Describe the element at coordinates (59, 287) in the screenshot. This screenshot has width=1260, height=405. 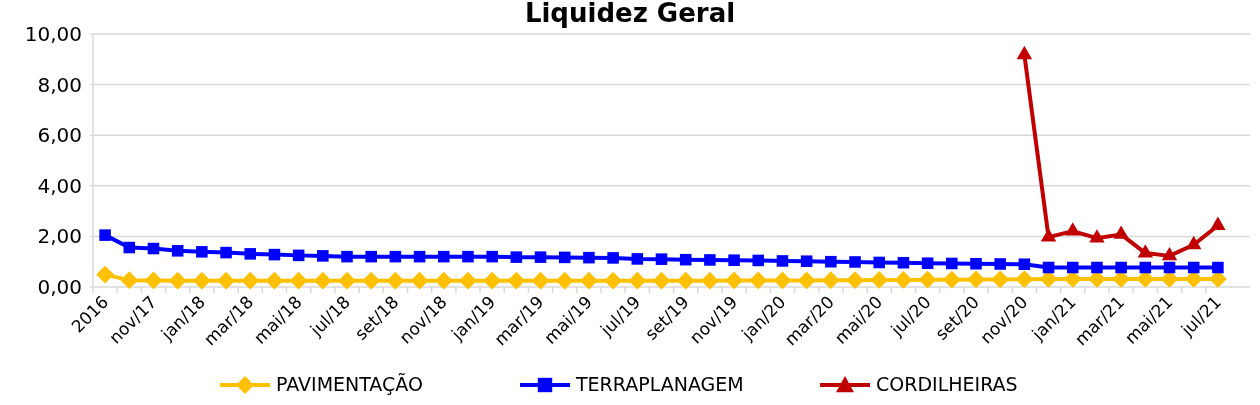
I see `y-tick-label: 0,00` at that location.